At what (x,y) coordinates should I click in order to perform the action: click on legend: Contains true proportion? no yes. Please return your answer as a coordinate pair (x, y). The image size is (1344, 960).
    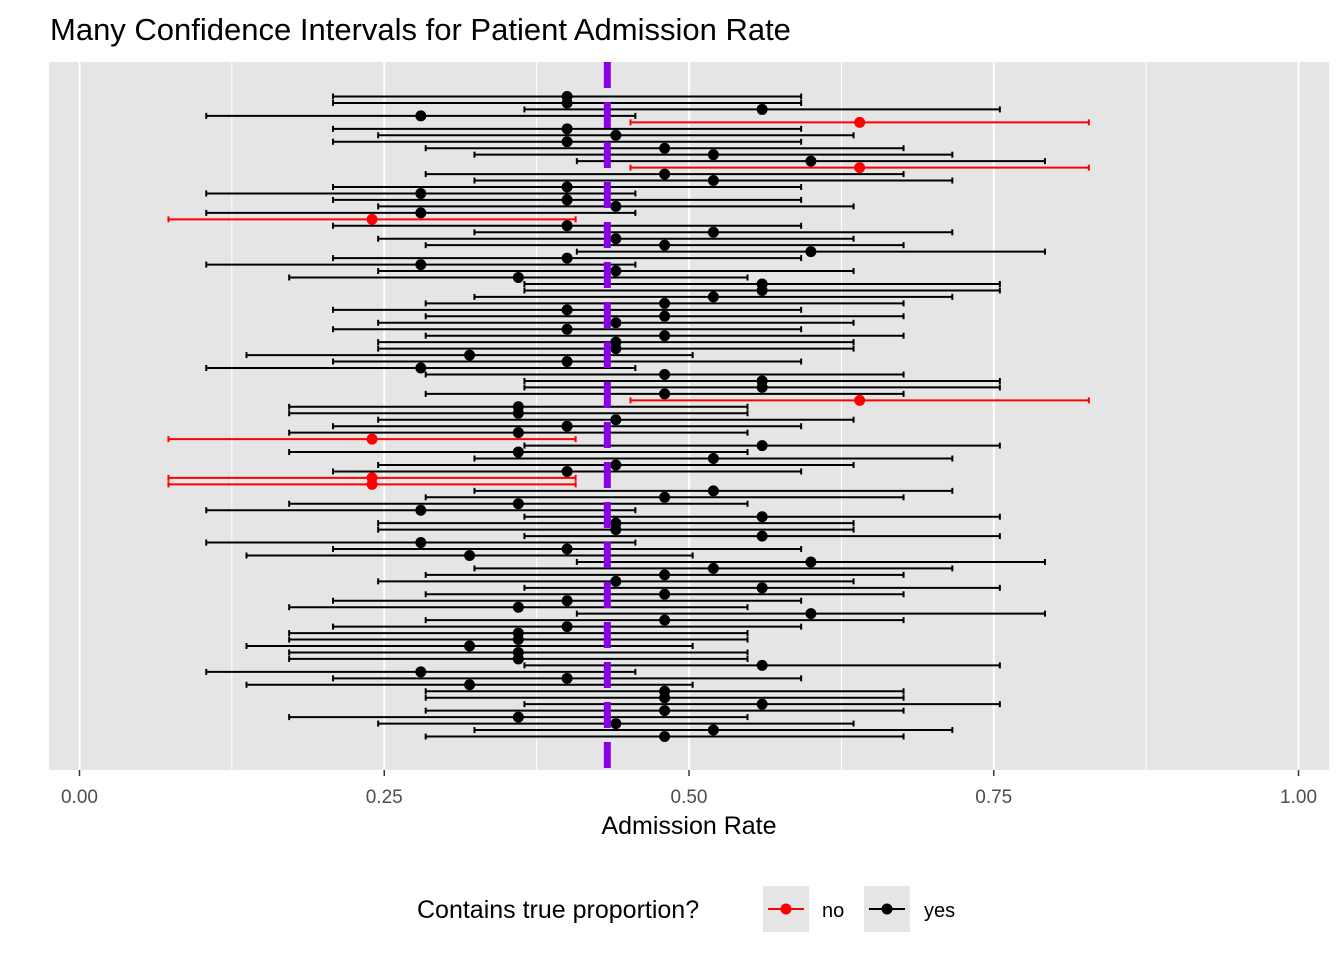
    Looking at the image, I should click on (686, 909).